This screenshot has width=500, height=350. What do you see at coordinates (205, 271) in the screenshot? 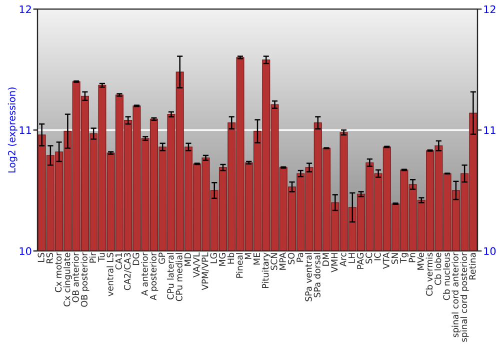
I see `x-tick-label: VPM/VPL` at bounding box center [205, 271].